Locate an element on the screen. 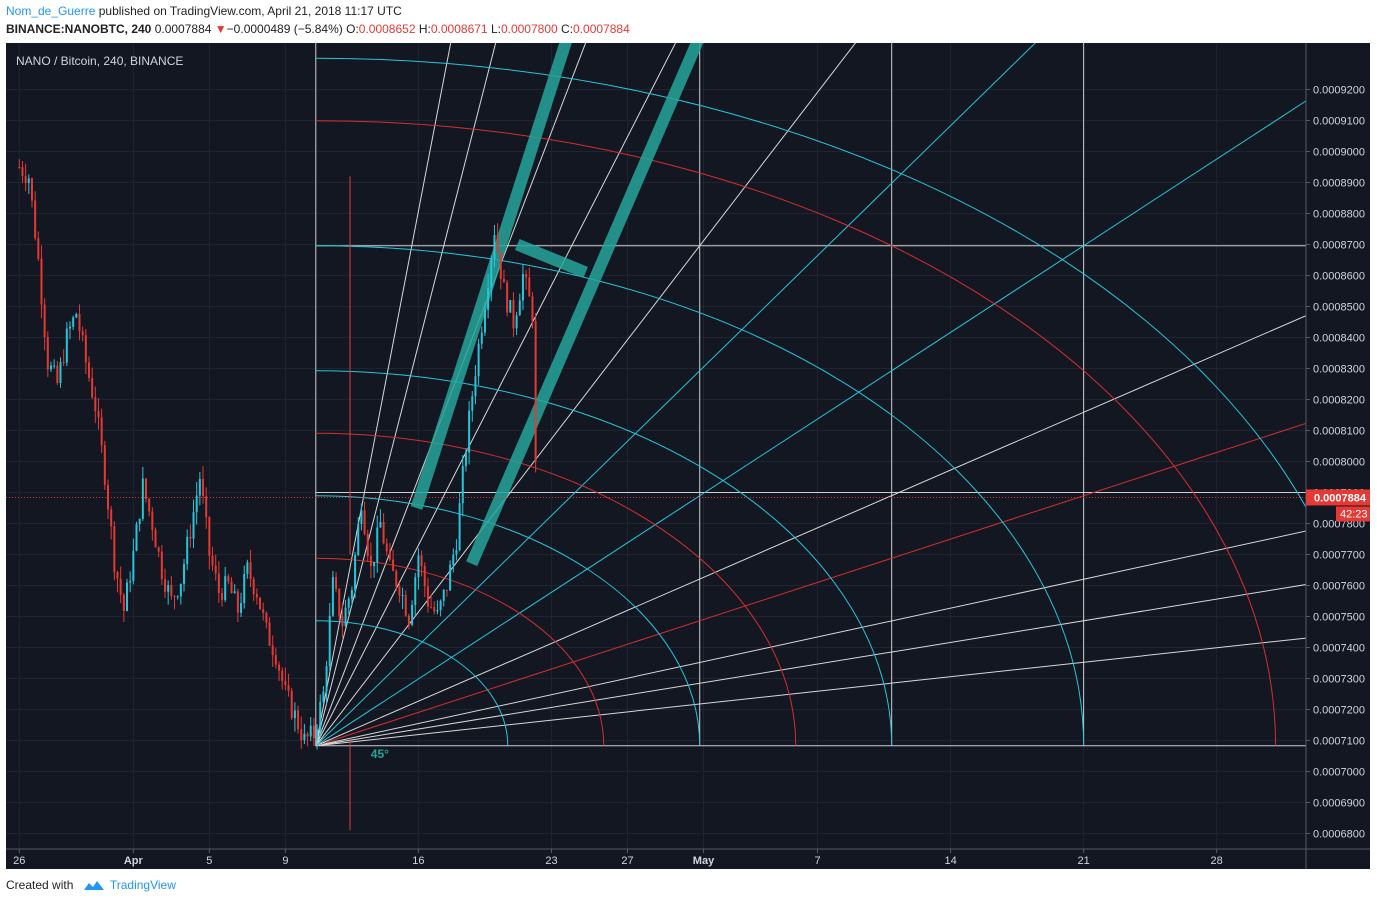 The width and height of the screenshot is (1377, 905). price-tick-label: 0.0008100 is located at coordinates (1339, 432).